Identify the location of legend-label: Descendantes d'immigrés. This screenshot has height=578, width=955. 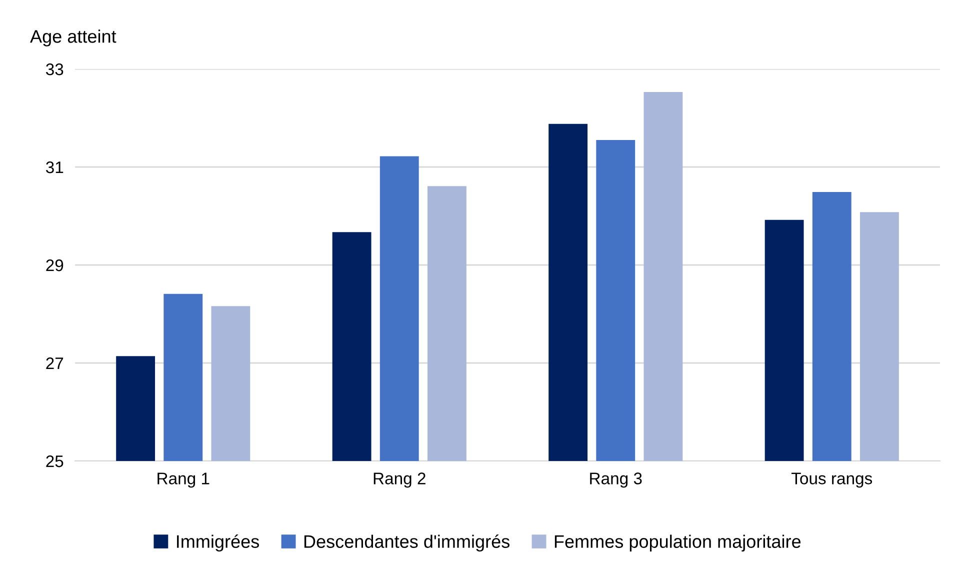
(407, 543).